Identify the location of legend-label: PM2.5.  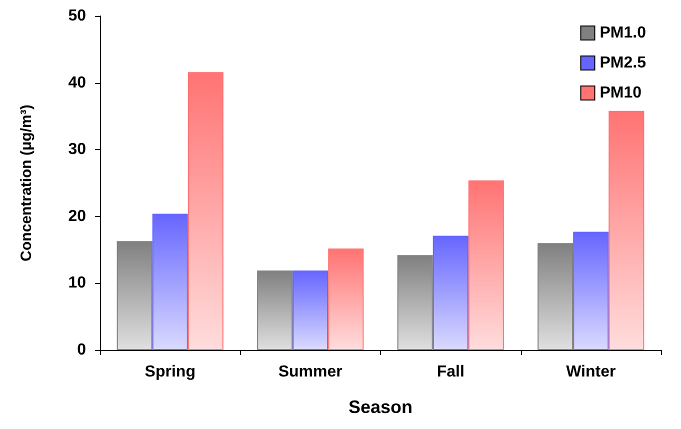
(623, 63).